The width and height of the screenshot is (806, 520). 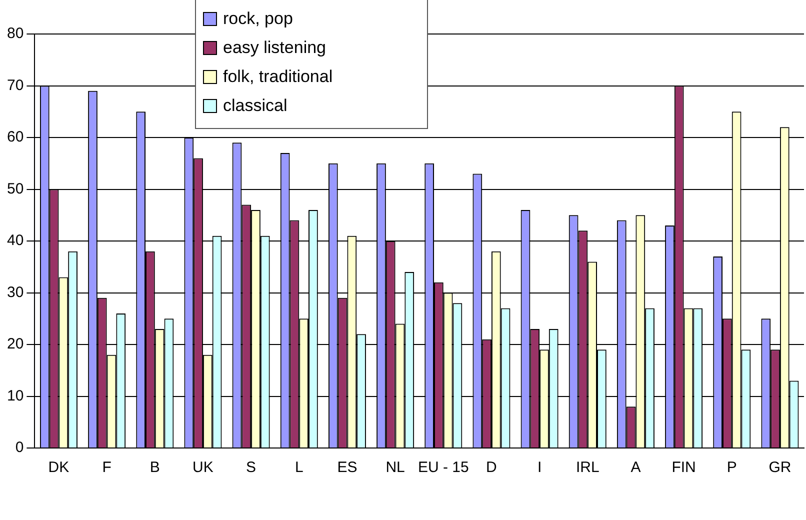 I want to click on x-tick-label: DK, so click(x=59, y=467).